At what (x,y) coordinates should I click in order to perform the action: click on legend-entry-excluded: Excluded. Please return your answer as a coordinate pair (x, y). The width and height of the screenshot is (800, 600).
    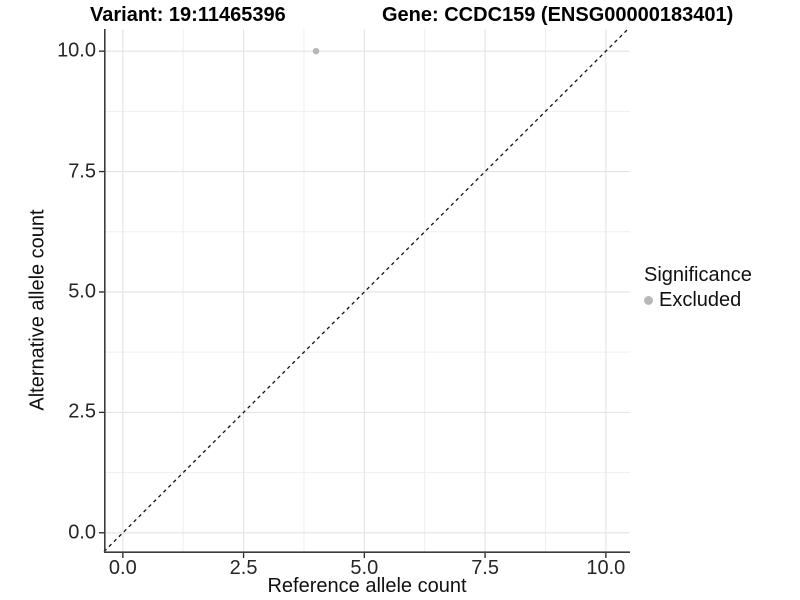
    Looking at the image, I should click on (698, 300).